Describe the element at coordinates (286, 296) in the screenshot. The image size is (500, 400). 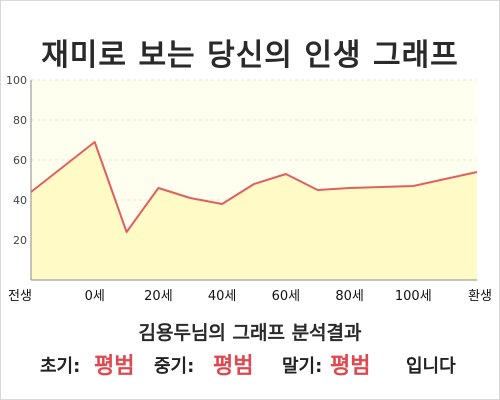
I see `x-tick-label: 60세` at that location.